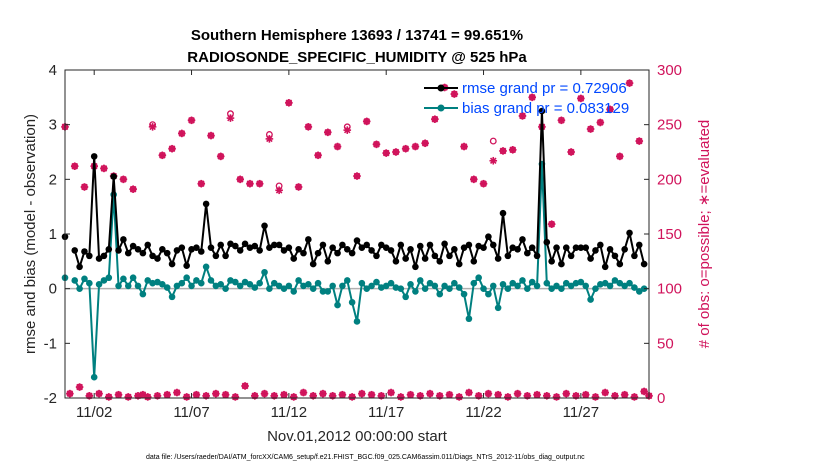 This screenshot has height=470, width=830. What do you see at coordinates (50, 398) in the screenshot?
I see `y-tick-label: -2` at bounding box center [50, 398].